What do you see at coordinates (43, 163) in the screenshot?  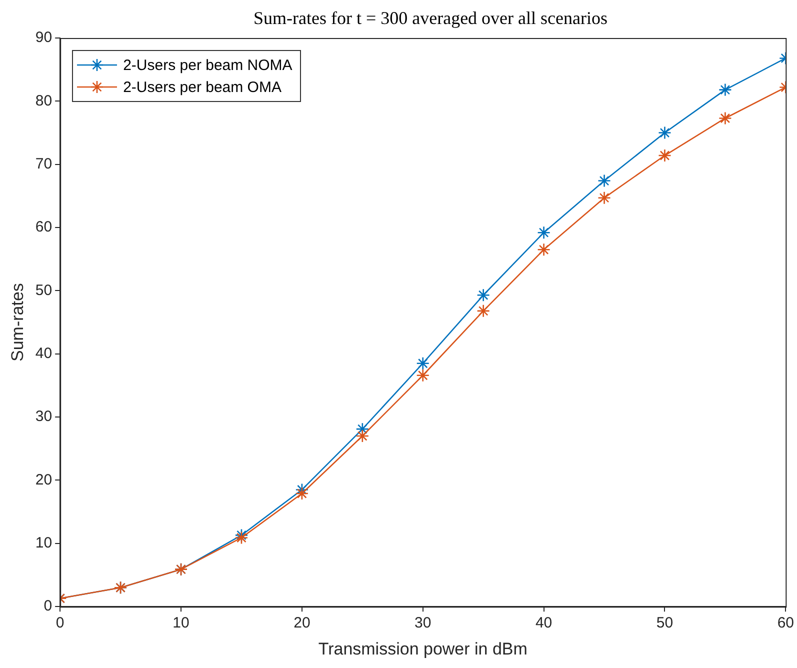 I see `y-tick-label: 70` at bounding box center [43, 163].